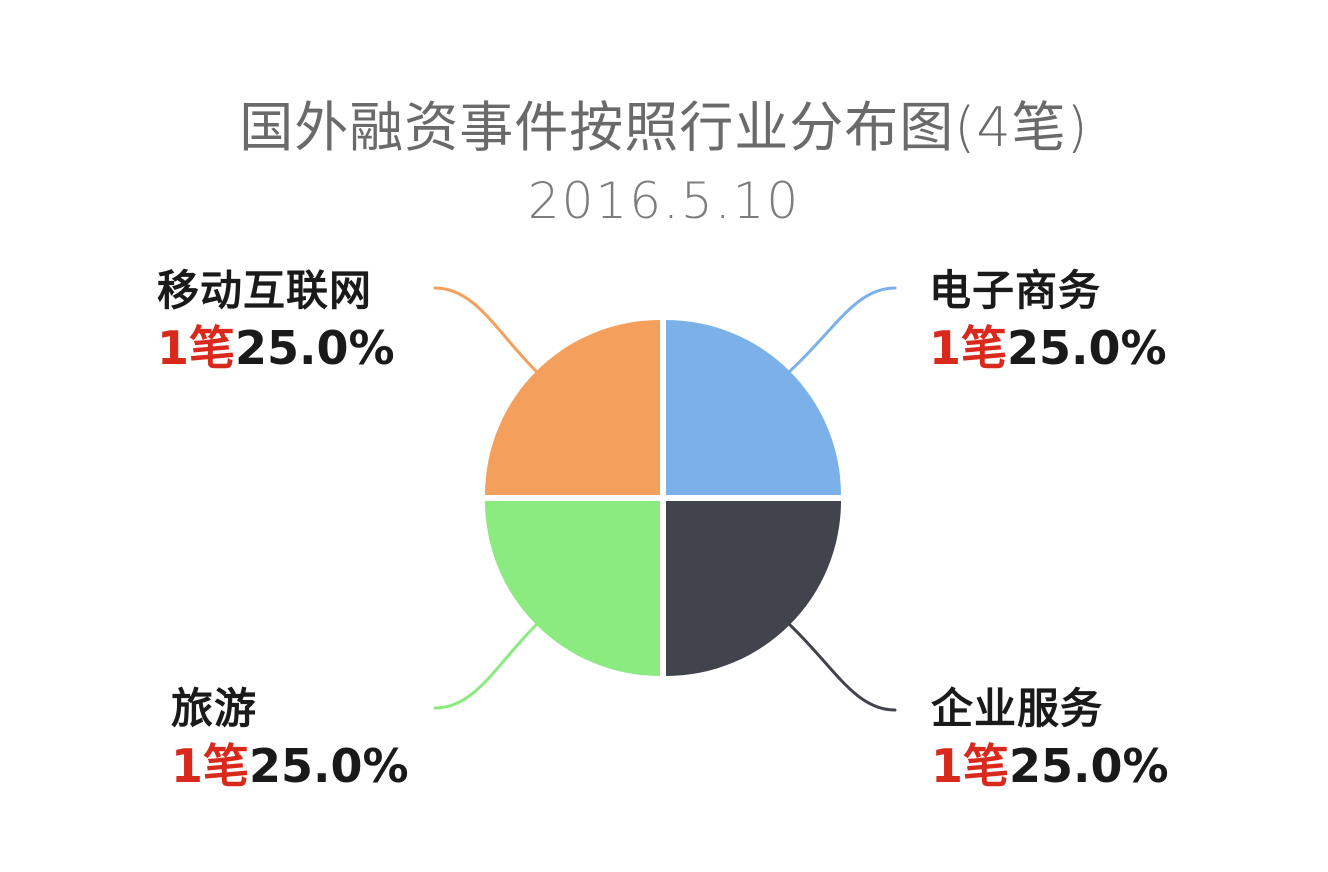  Describe the element at coordinates (265, 290) in the screenshot. I see `slice-name: 移动互联网` at that location.